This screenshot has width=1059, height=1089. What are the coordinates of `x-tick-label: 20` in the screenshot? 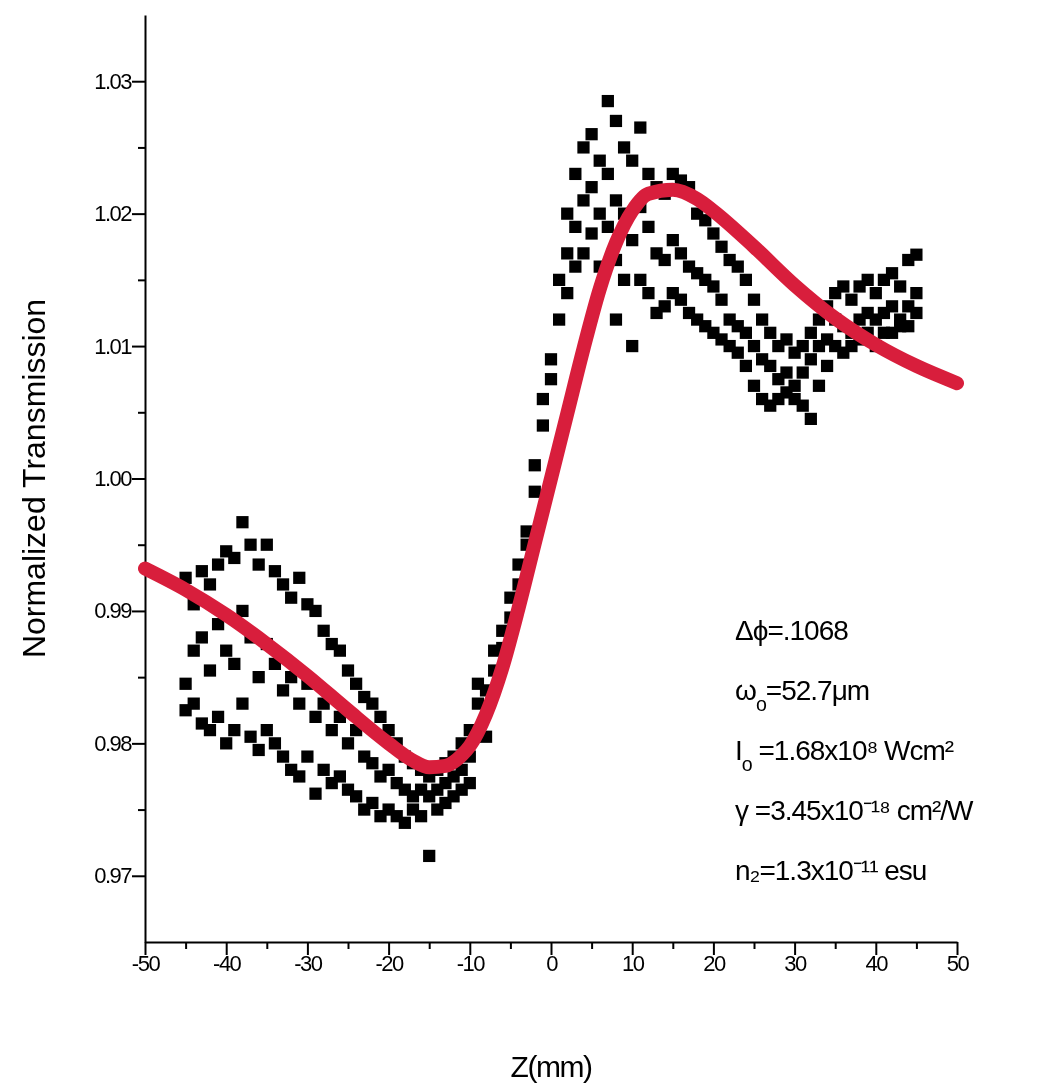 It's located at (714, 964).